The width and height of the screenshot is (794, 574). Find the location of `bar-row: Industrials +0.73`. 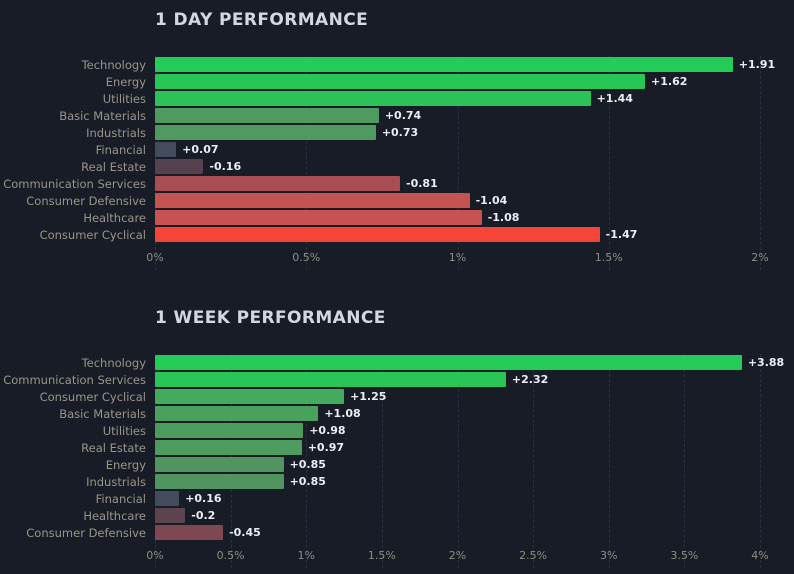

bar-row: Industrials +0.73 is located at coordinates (423, 132).